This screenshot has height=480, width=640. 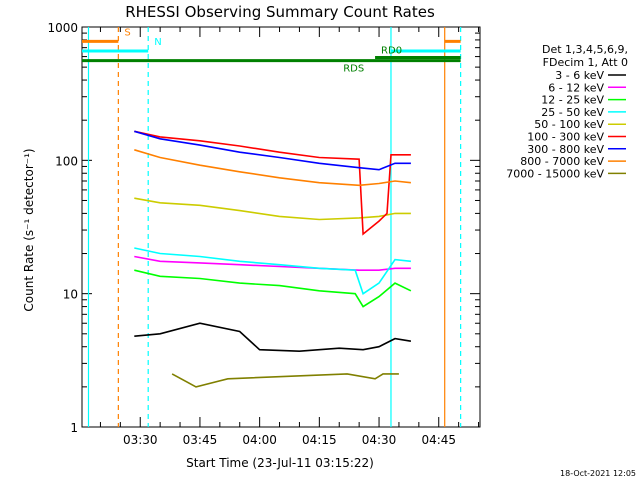 I want to click on legend-label: 300 - 800 keV, so click(x=565, y=149).